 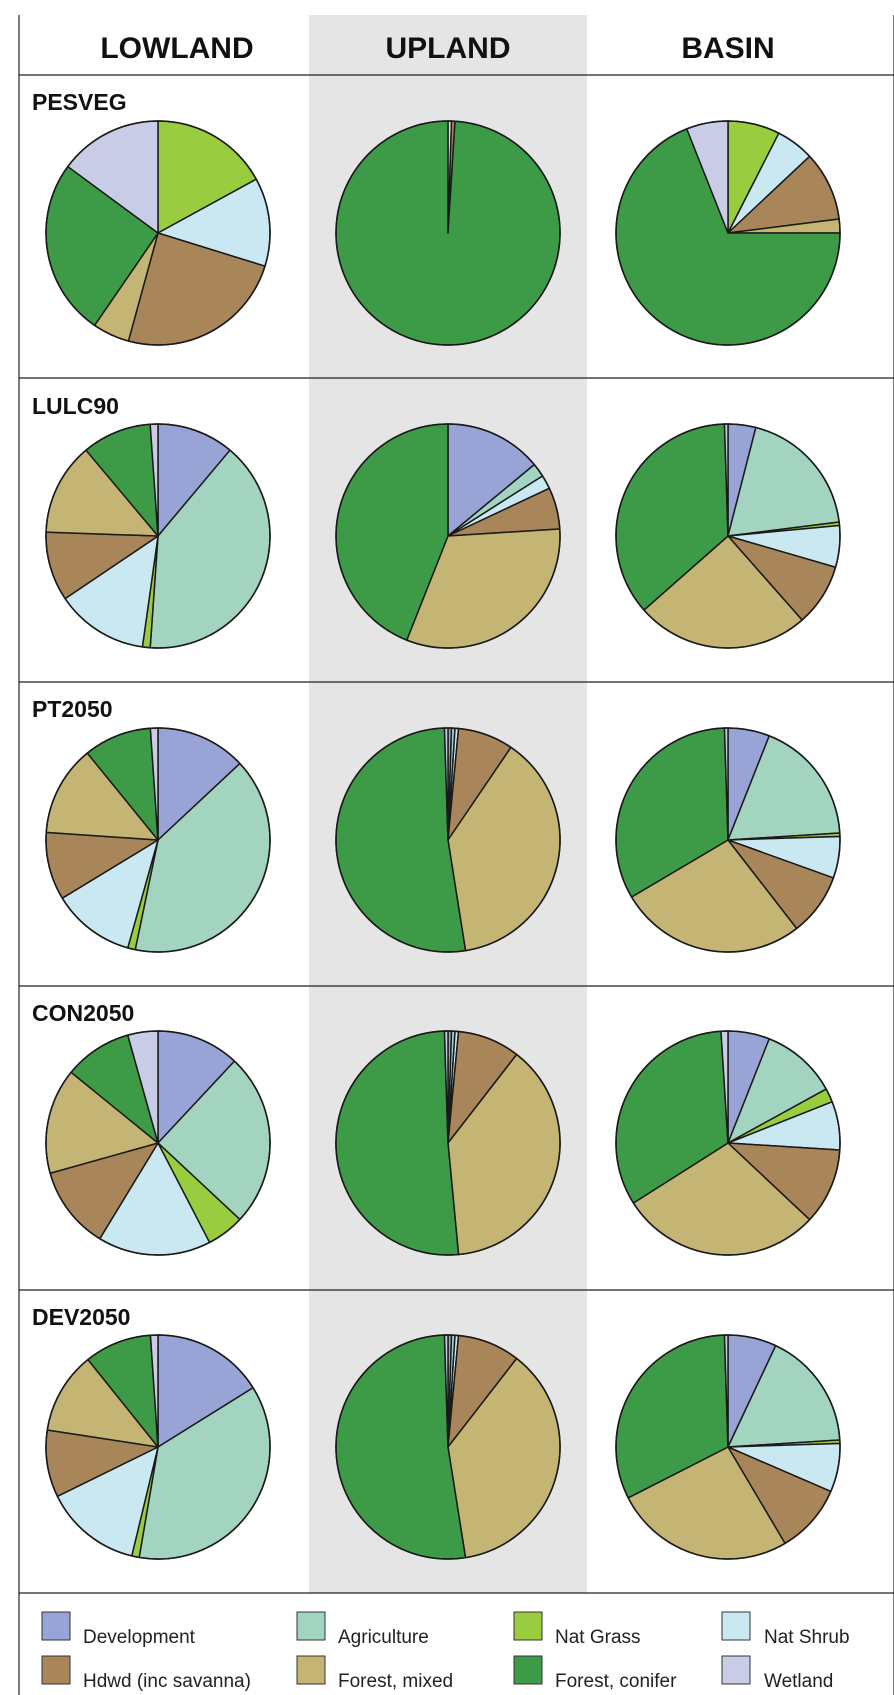 I want to click on row-label-con2050: CON2050, so click(x=83, y=1013).